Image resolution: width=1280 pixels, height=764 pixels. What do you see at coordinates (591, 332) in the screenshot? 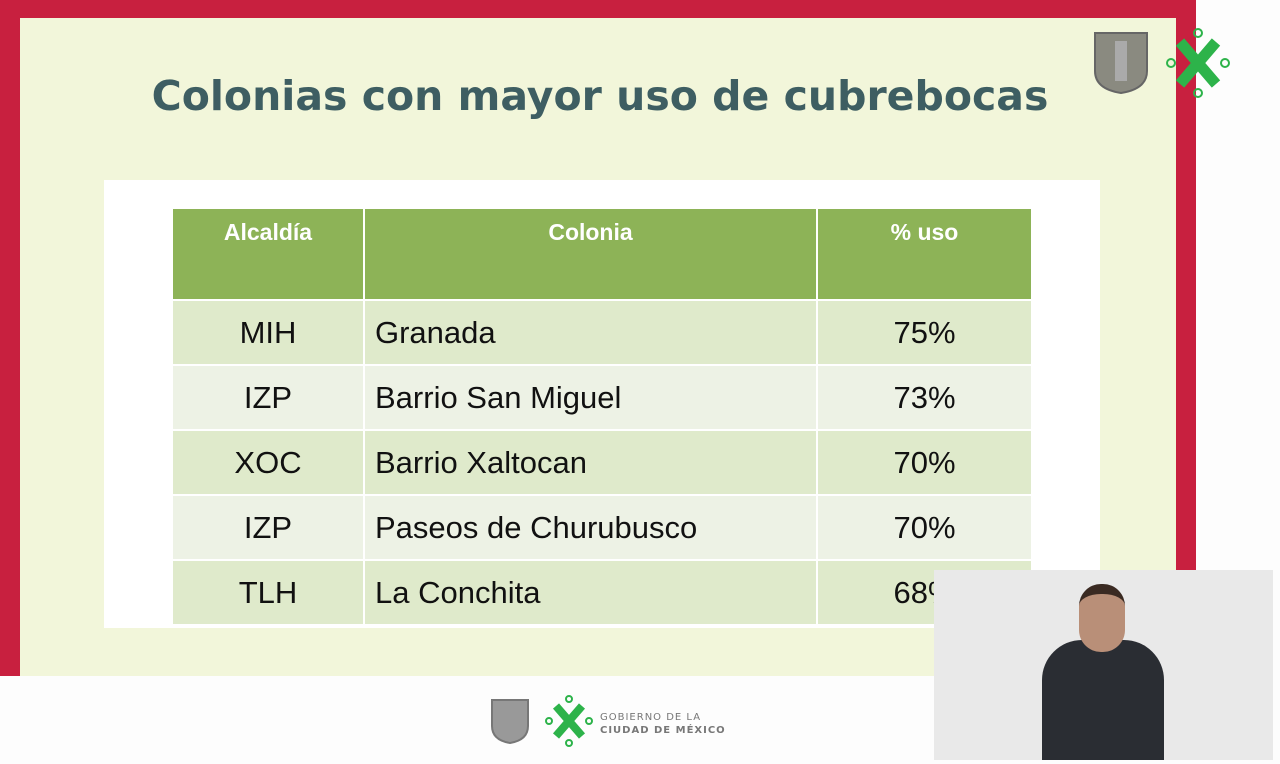
I see `cell-colonia: Granada` at bounding box center [591, 332].